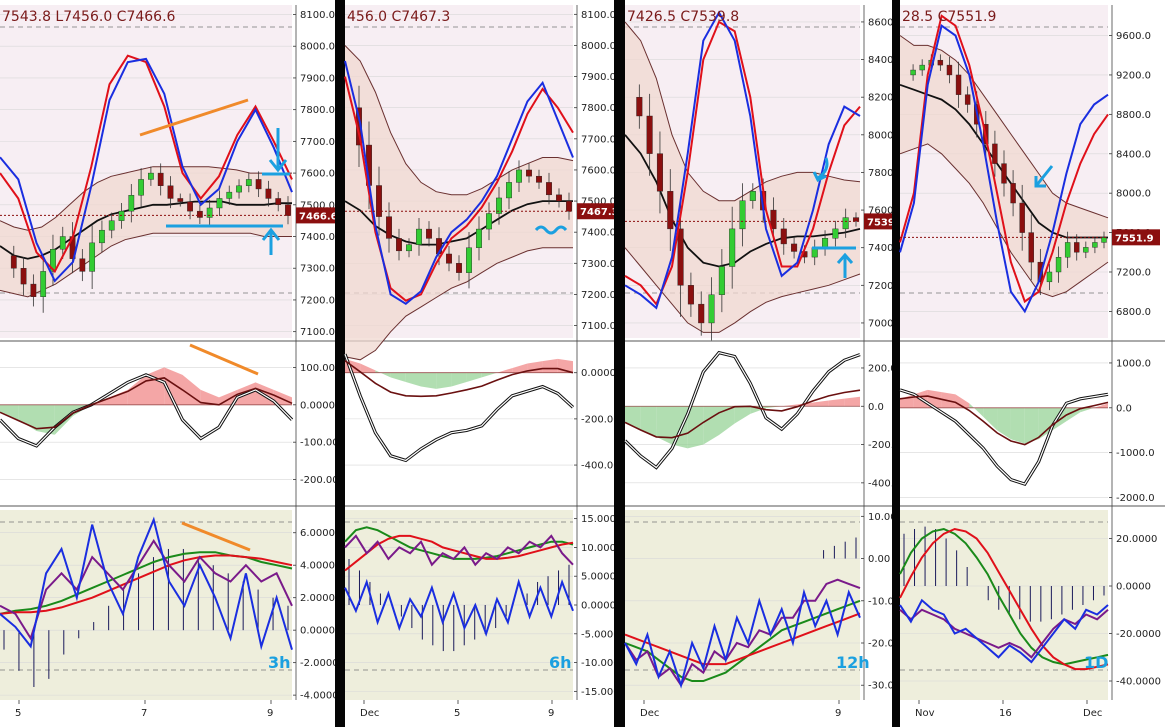  Describe the element at coordinates (317, 566) in the screenshot. I see `osc-tick-label: 4.0000` at that location.